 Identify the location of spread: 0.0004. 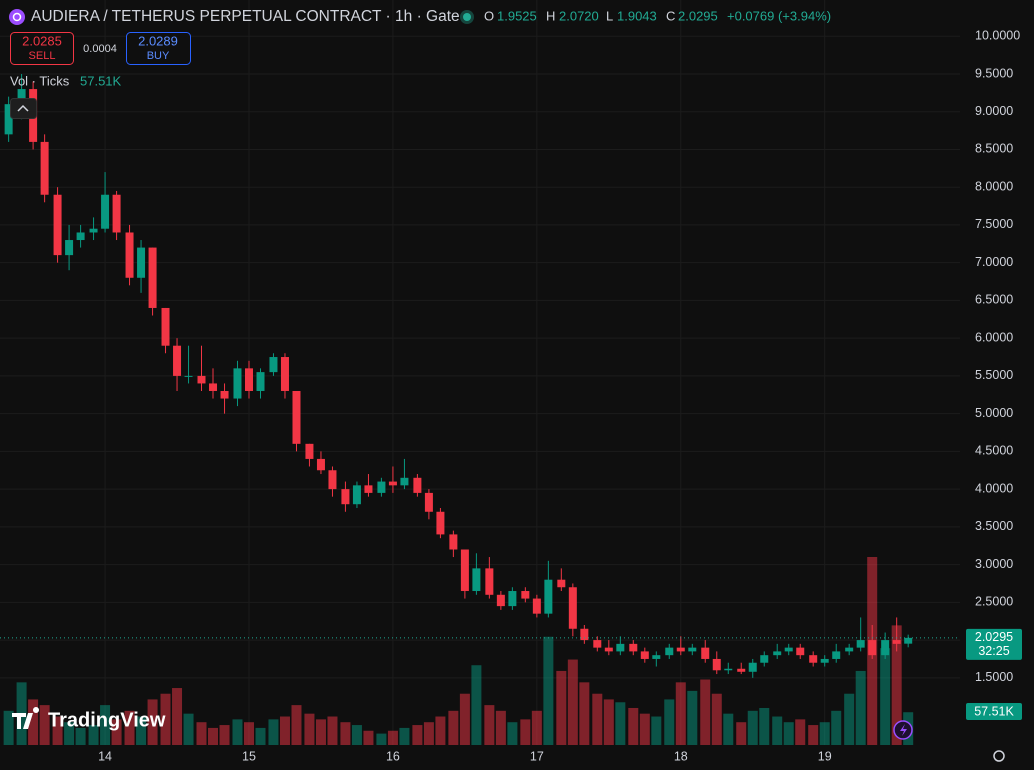
(100, 49).